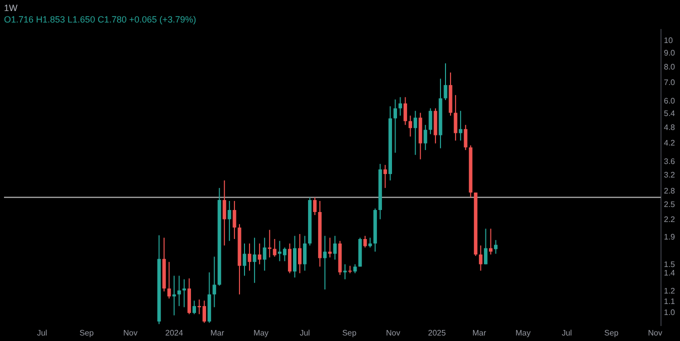 This screenshot has height=341, width=680. What do you see at coordinates (670, 175) in the screenshot?
I see `y-tick-label: 3.2` at bounding box center [670, 175].